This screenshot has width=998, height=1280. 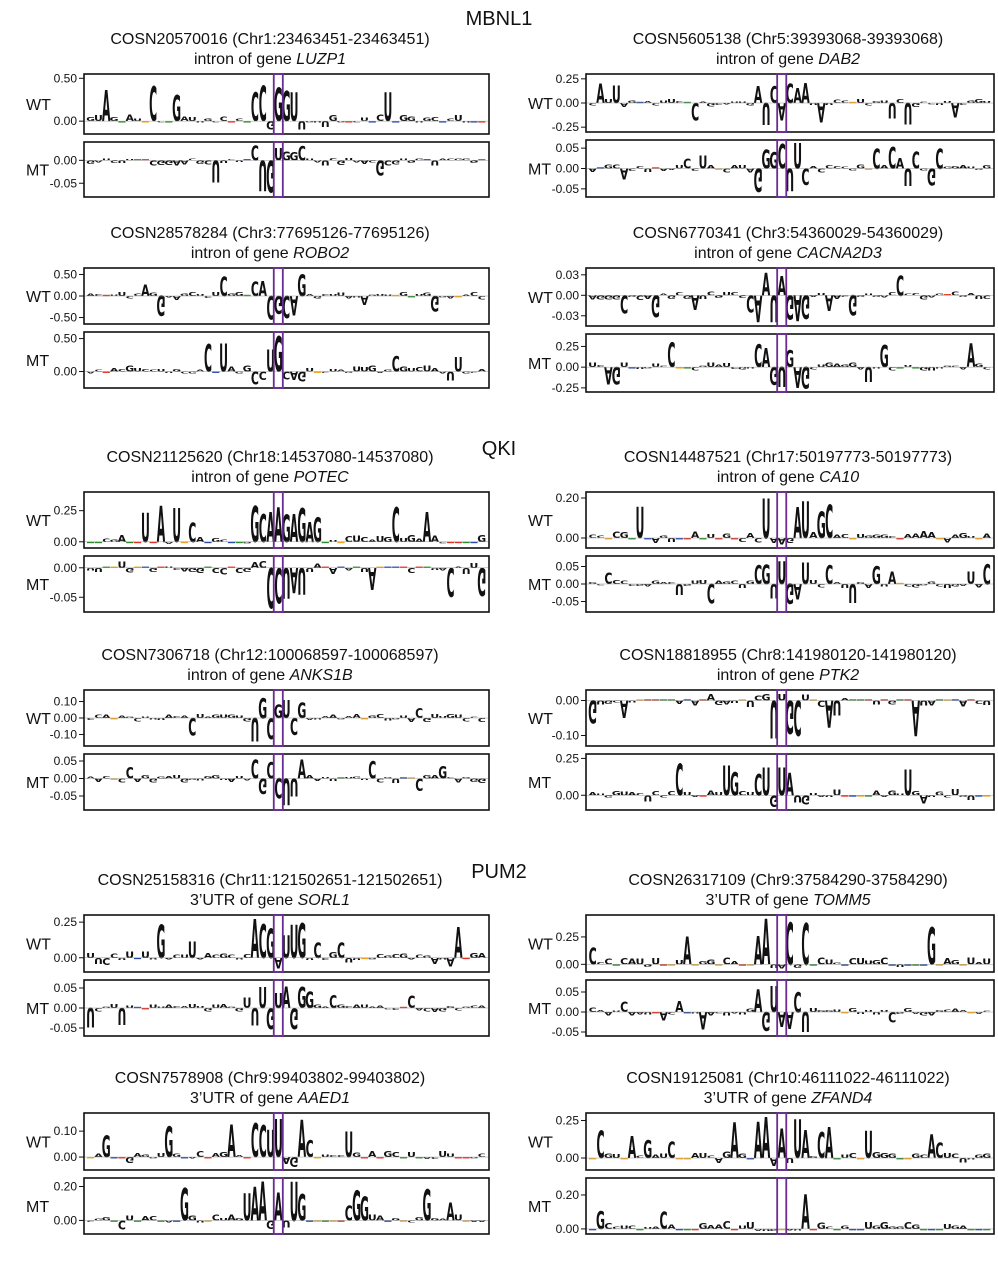 I want to click on y-tick-label: 0.05, so click(x=66, y=761).